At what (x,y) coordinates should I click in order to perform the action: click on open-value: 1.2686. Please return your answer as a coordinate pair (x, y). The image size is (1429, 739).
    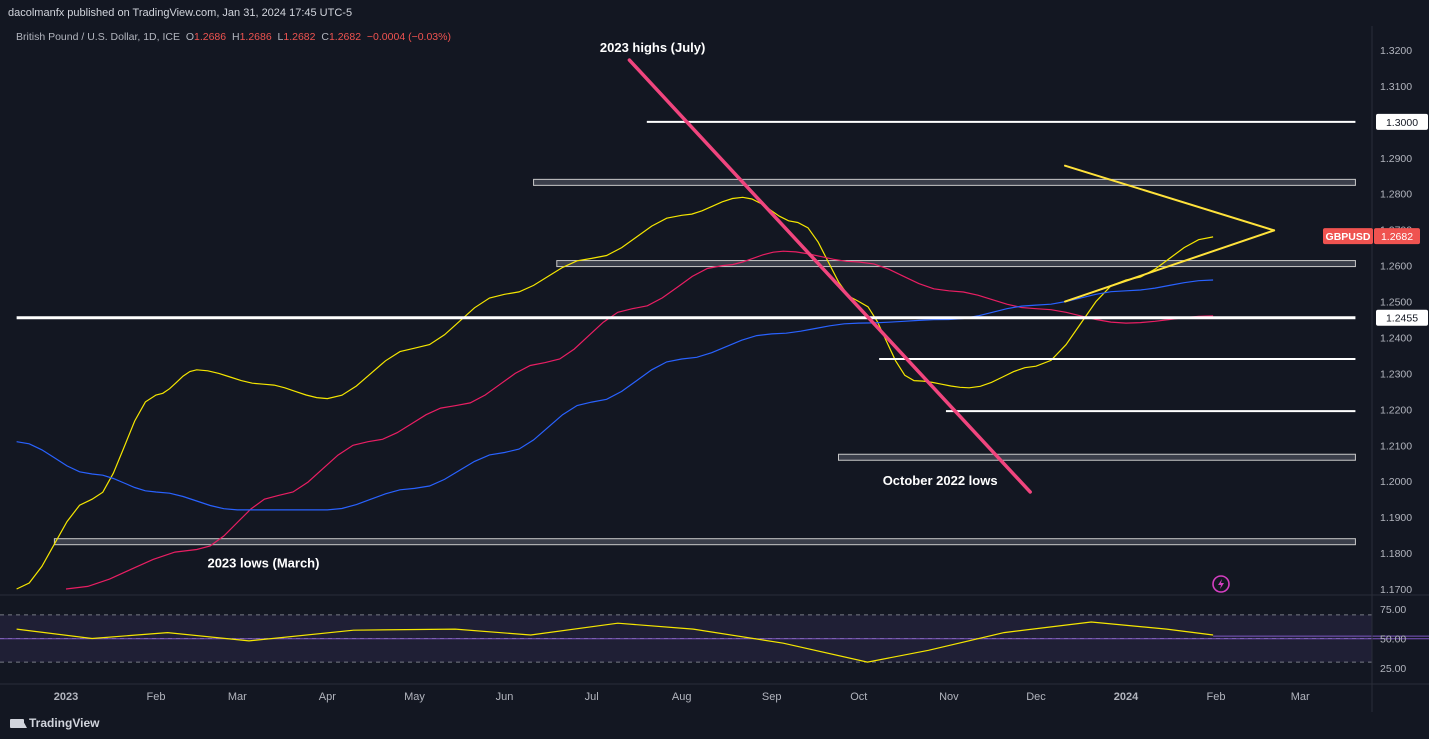
    Looking at the image, I should click on (210, 37).